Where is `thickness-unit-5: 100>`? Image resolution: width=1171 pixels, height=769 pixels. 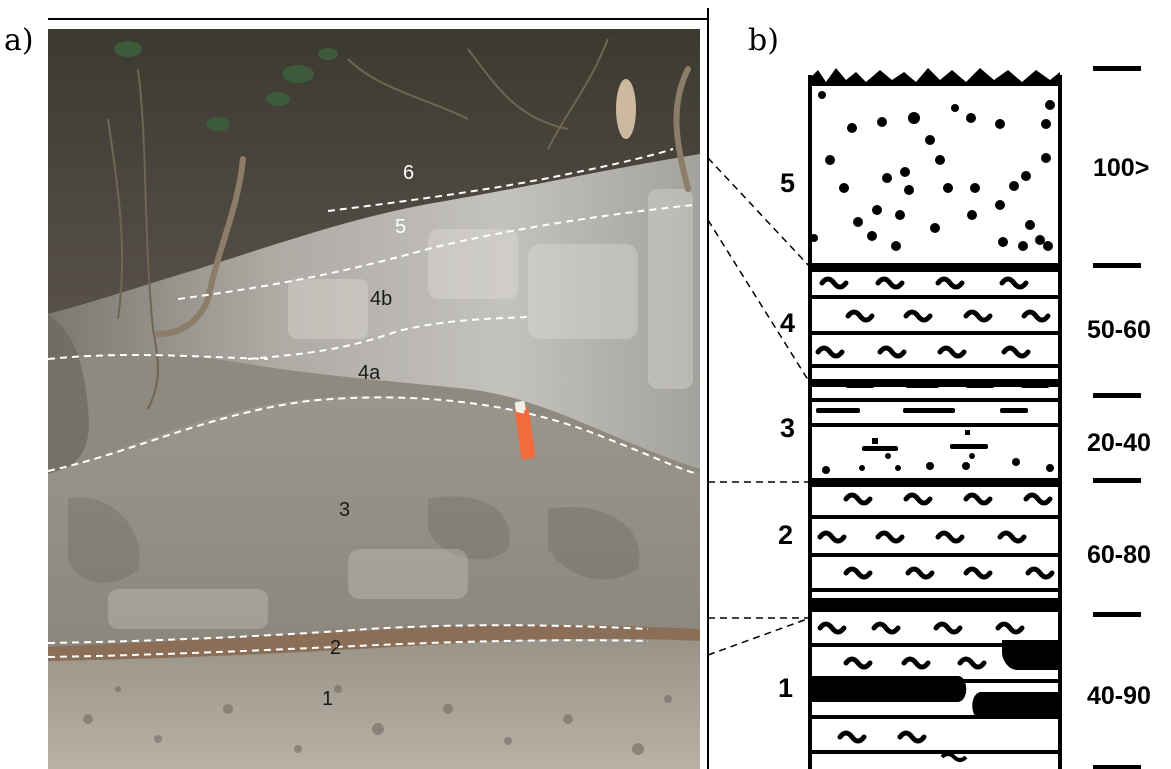 thickness-unit-5: 100> is located at coordinates (1121, 168).